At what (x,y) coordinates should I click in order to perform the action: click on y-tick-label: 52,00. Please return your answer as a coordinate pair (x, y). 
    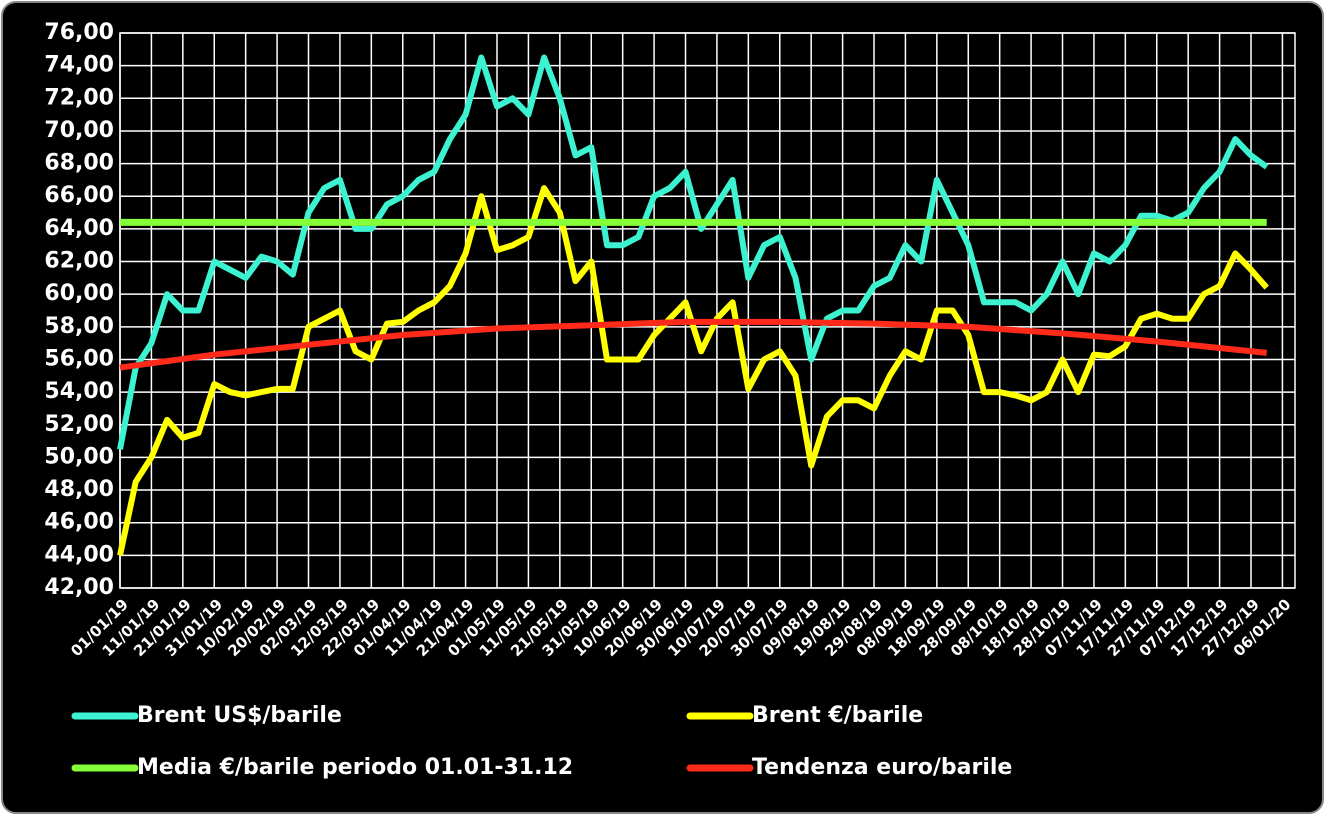
    Looking at the image, I should click on (79, 424).